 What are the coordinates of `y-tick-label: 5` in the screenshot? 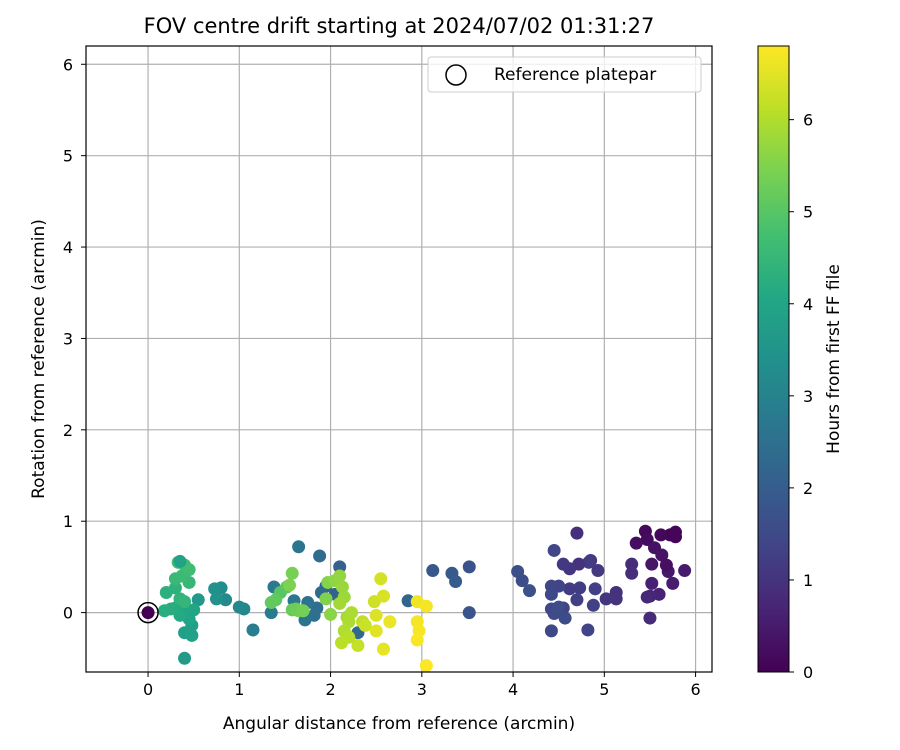 It's located at (68, 156).